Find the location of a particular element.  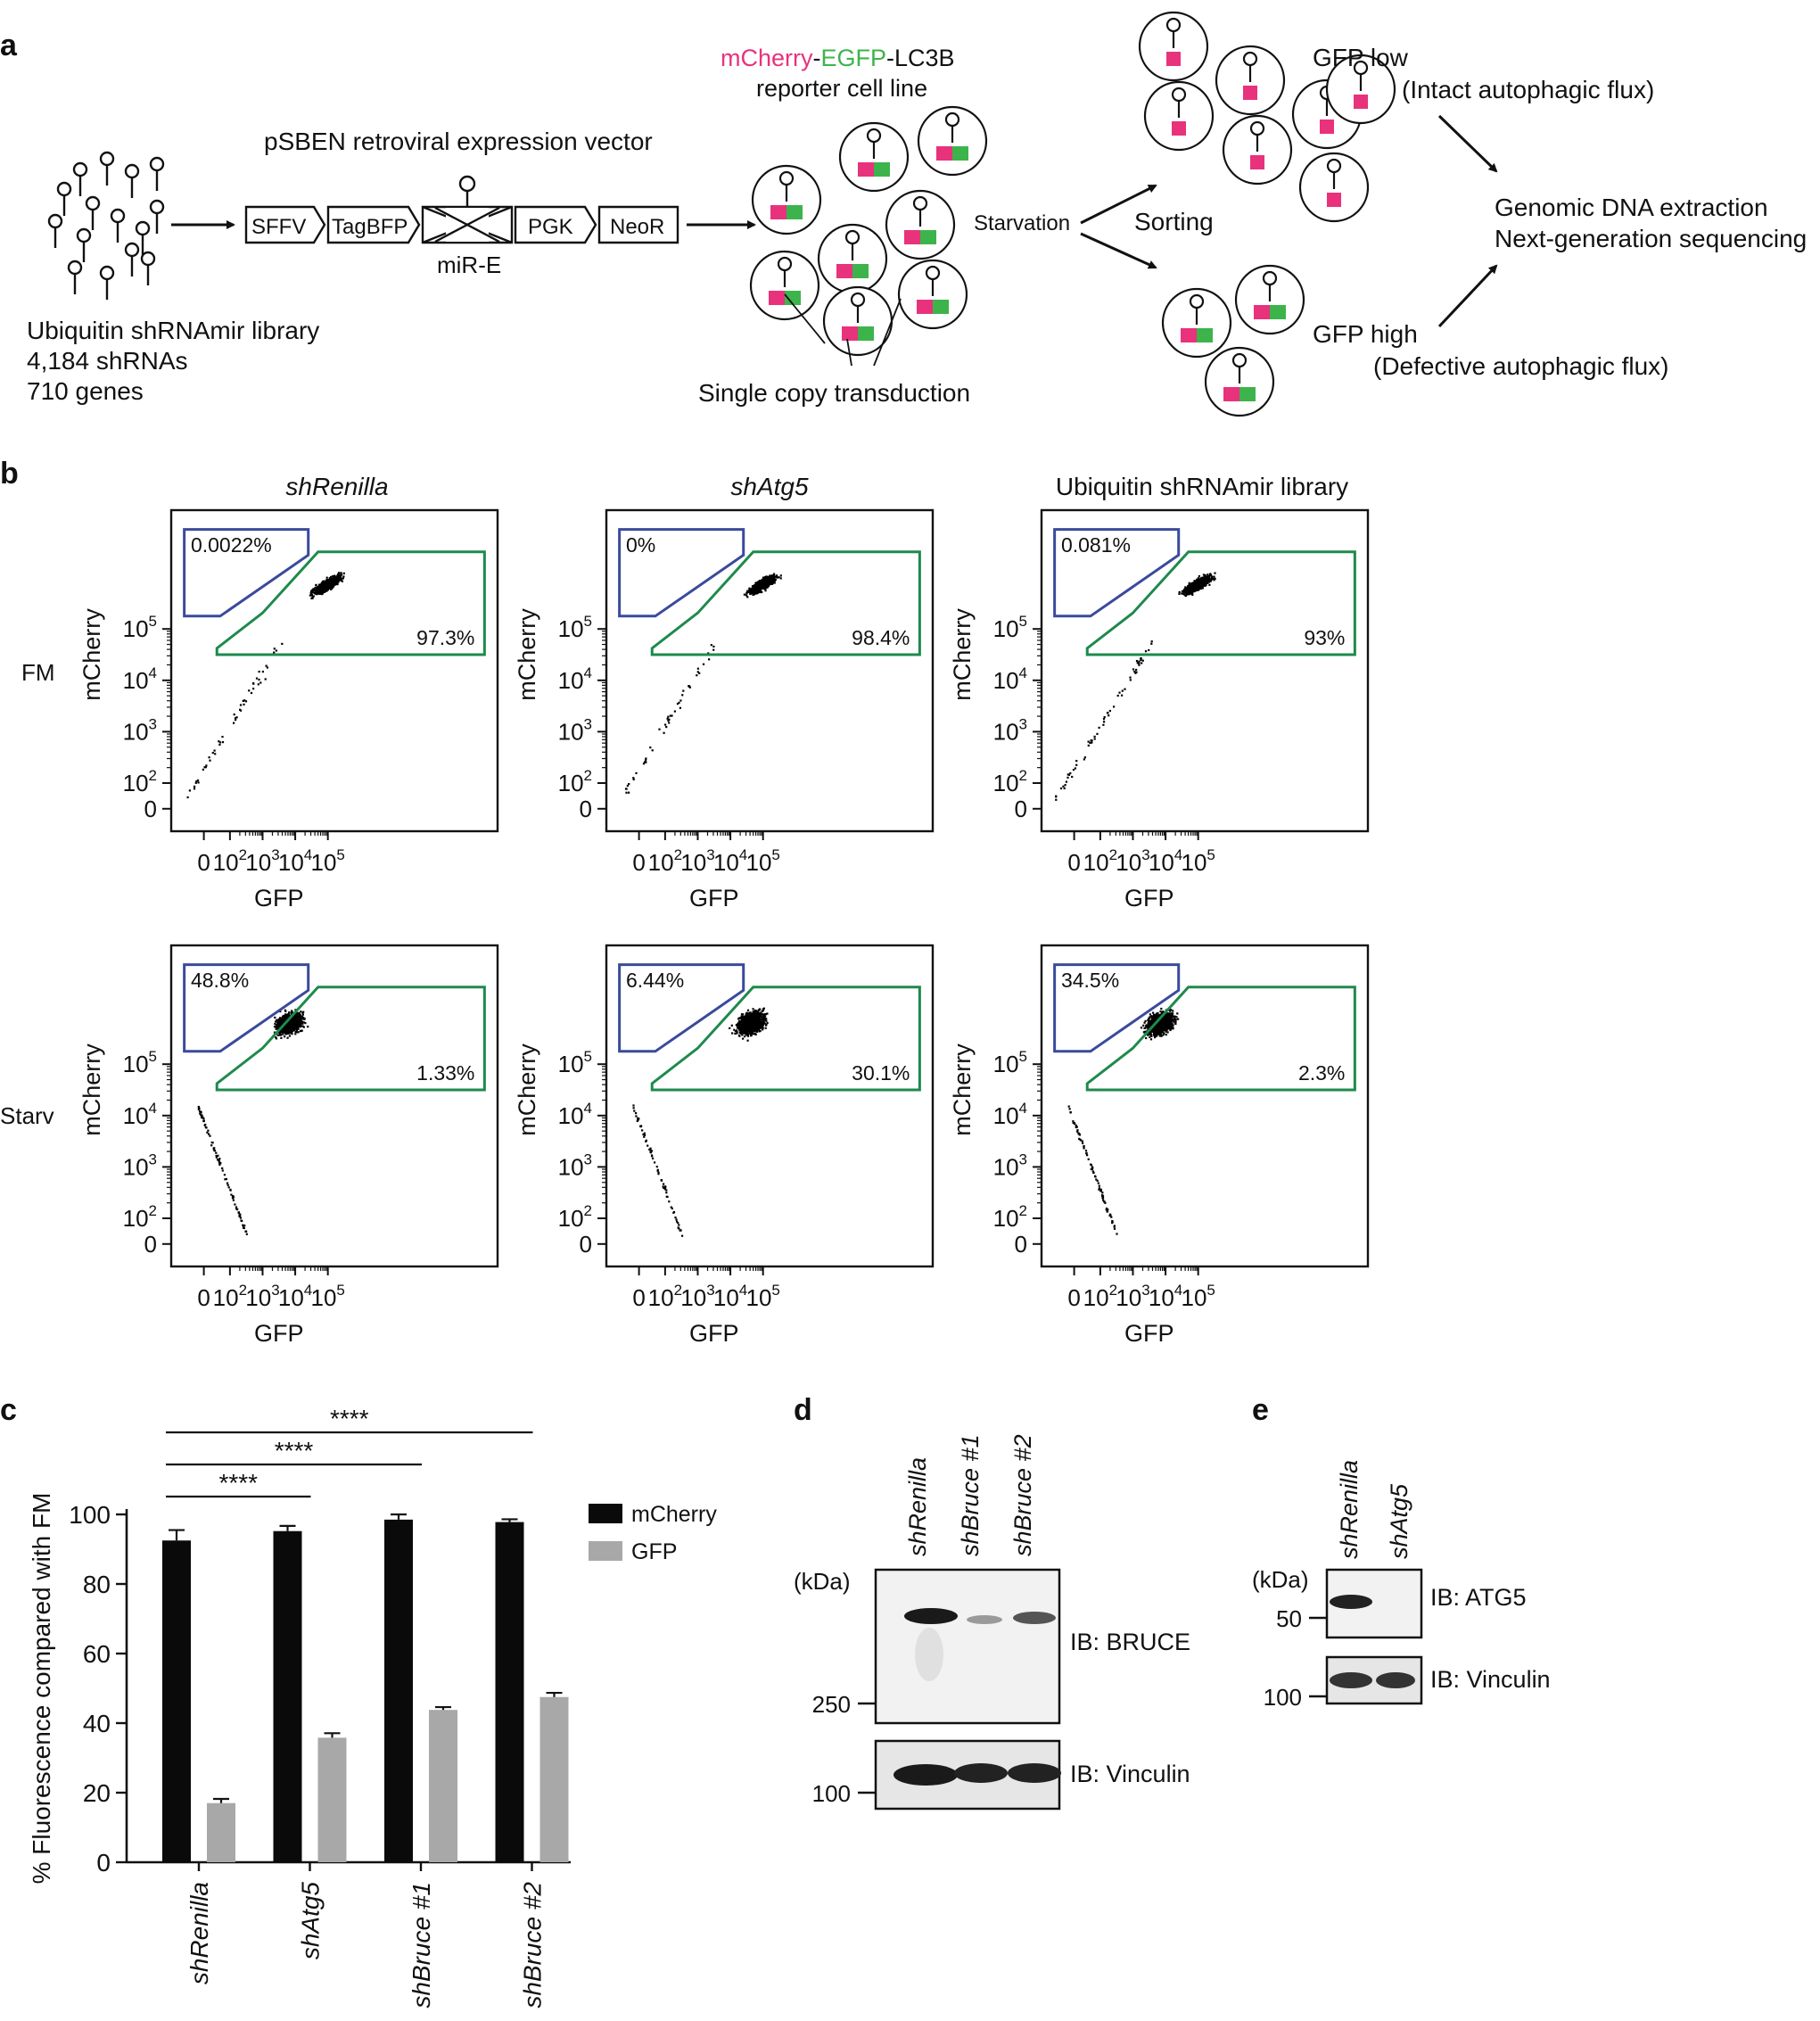

flow-events is located at coordinates (703, 683).